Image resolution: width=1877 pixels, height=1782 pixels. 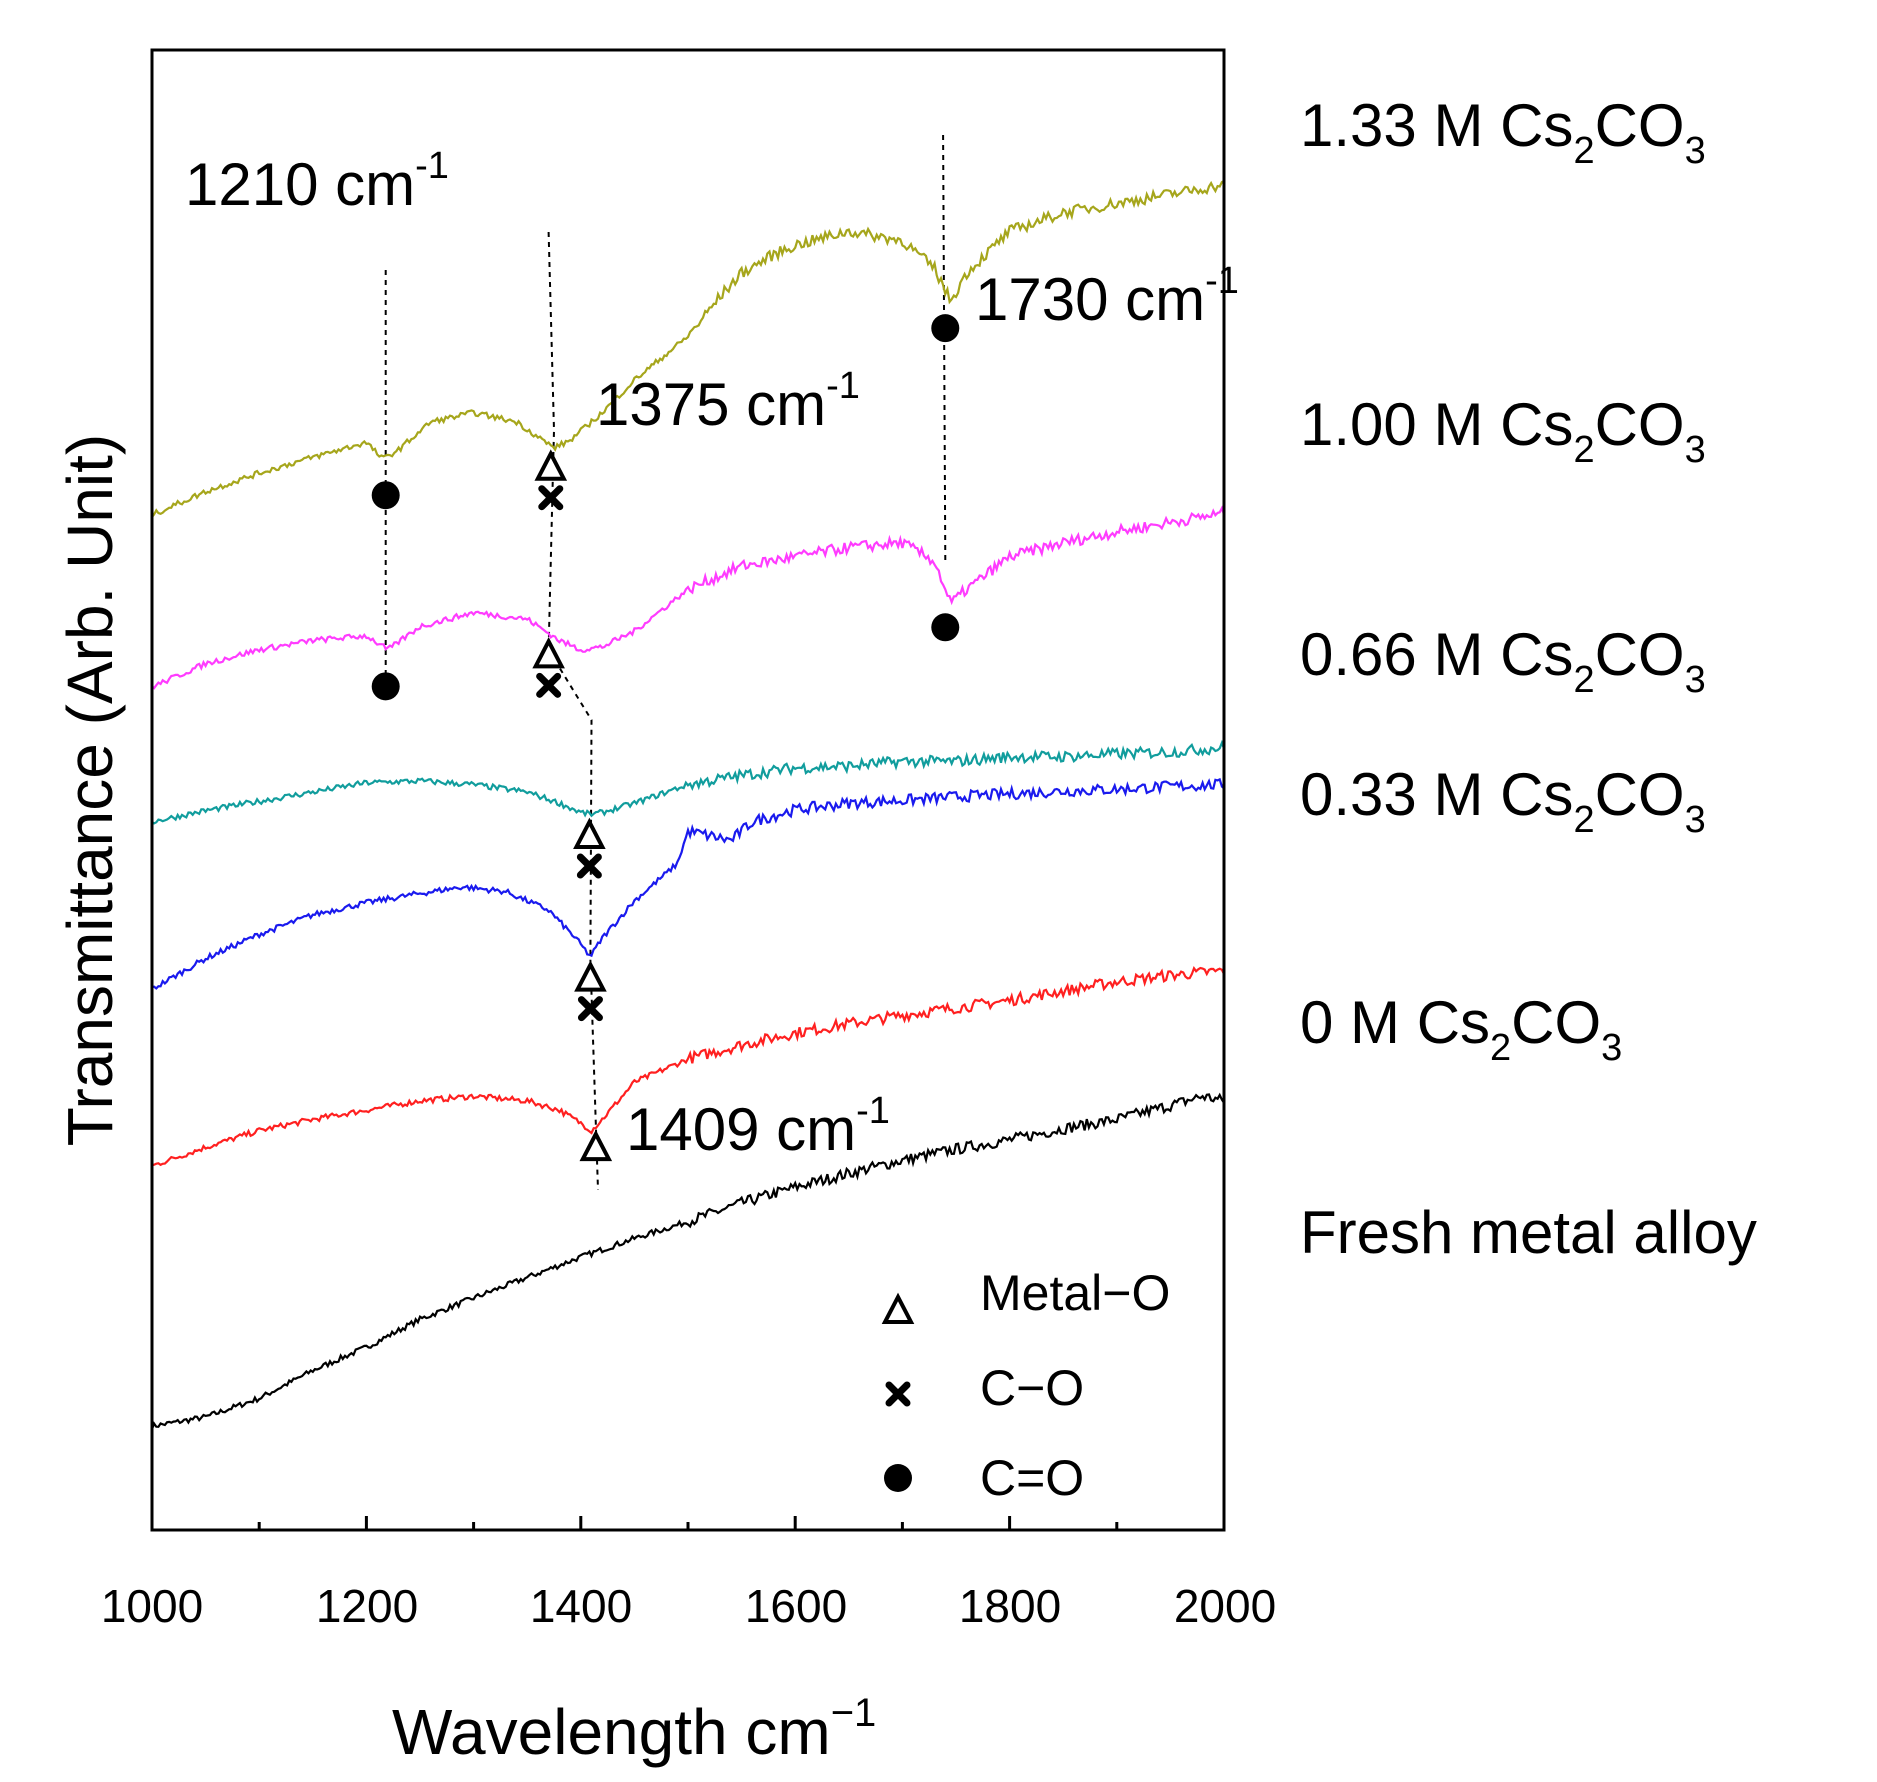 I want to click on x-tick-label: 1600, so click(x=796, y=1606).